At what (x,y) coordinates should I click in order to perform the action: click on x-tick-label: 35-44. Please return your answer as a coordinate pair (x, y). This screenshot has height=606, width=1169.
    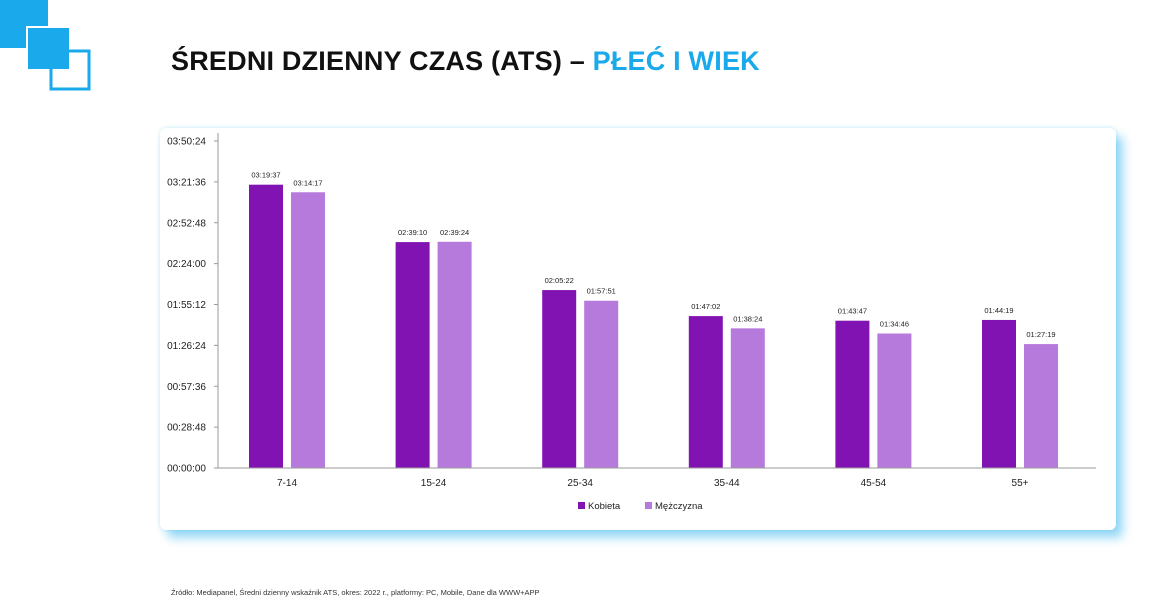
    Looking at the image, I should click on (727, 483).